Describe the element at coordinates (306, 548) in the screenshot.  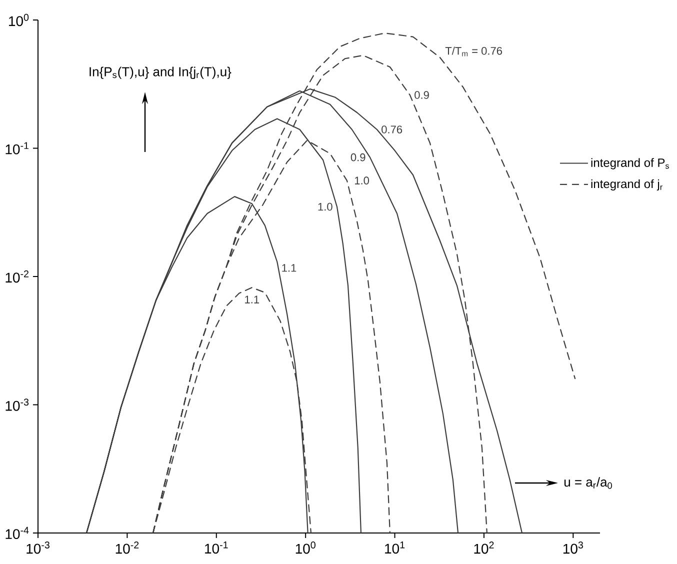
I see `x-tick-label: 10$^{0}$` at that location.